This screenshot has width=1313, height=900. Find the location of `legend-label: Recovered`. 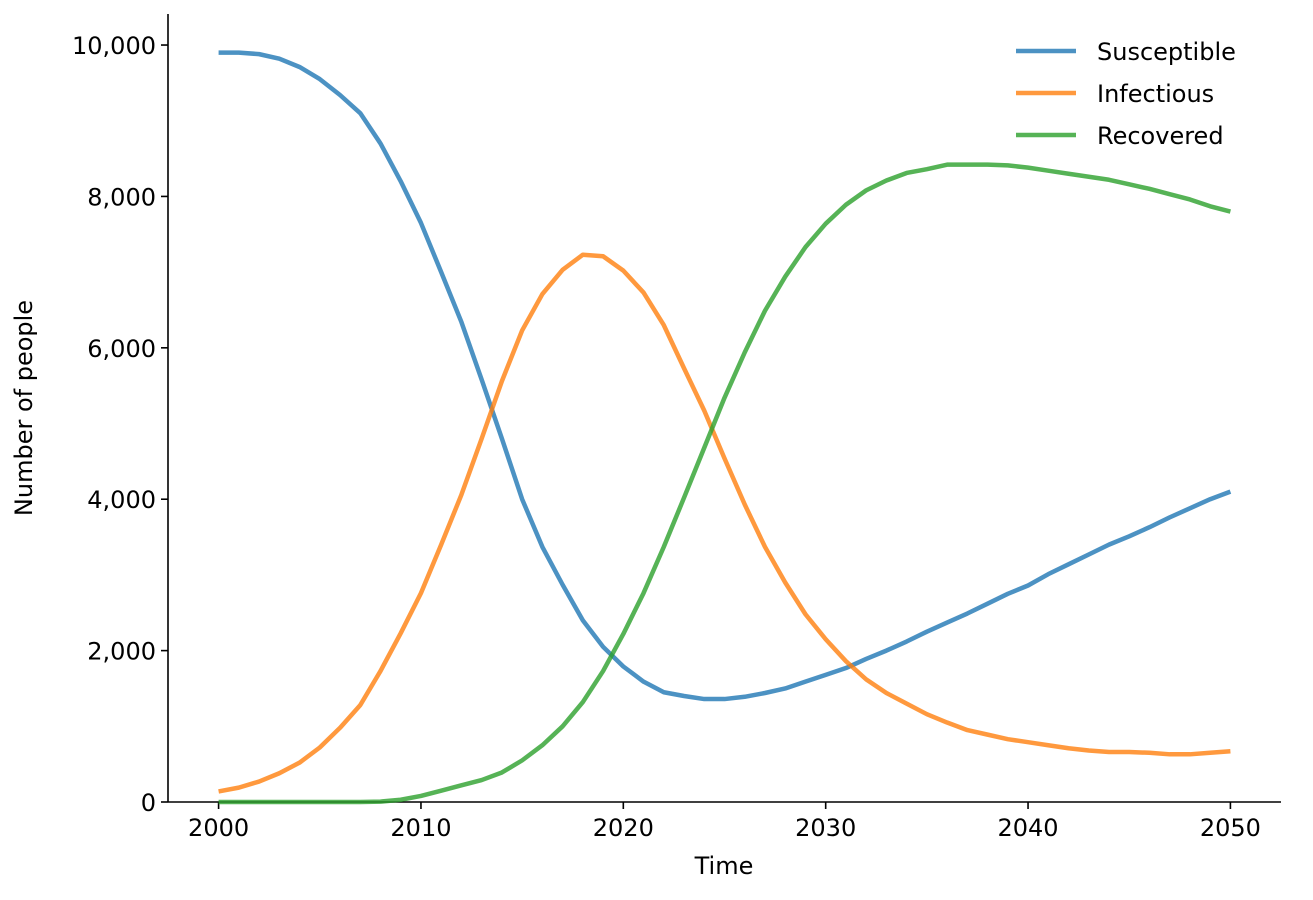

legend-label: Recovered is located at coordinates (1160, 136).